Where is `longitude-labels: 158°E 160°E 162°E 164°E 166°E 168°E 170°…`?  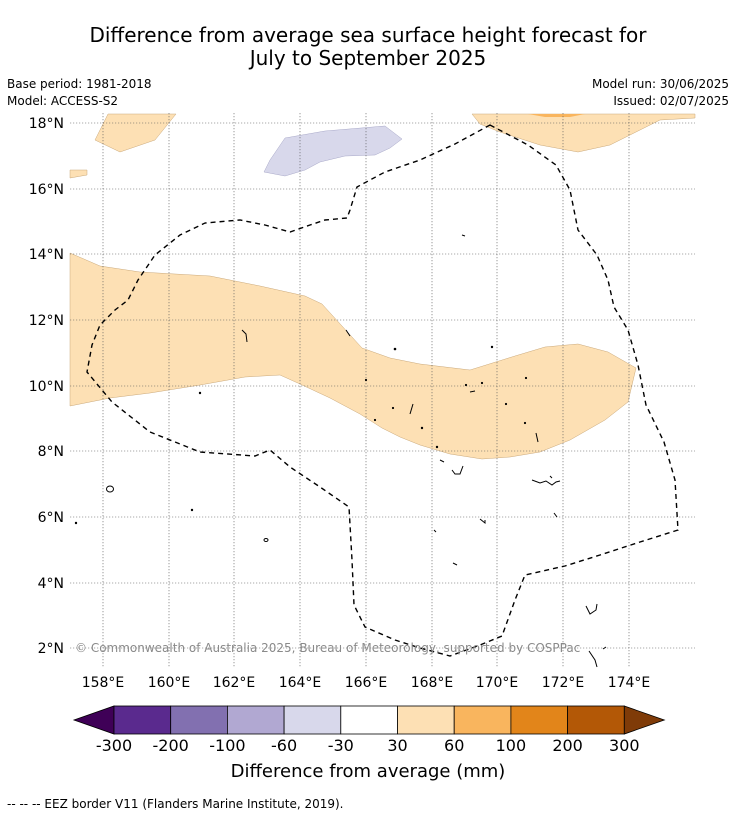
longitude-labels: 158°E 160°E 162°E 164°E 166°E 168°E 170°… is located at coordinates (366, 683).